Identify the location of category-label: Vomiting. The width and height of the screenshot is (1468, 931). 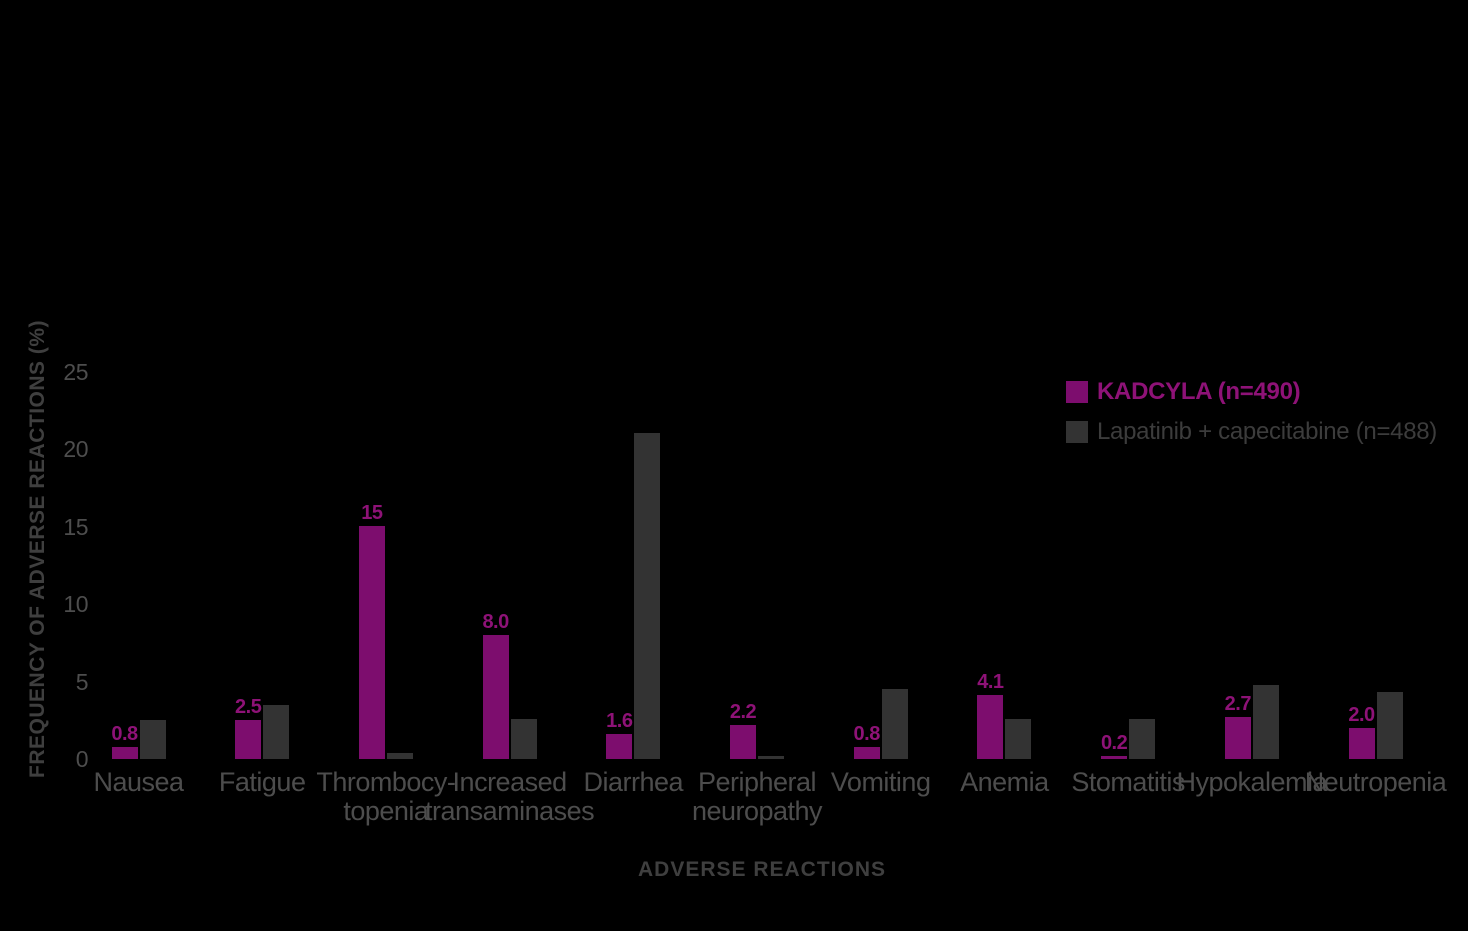
(880, 782).